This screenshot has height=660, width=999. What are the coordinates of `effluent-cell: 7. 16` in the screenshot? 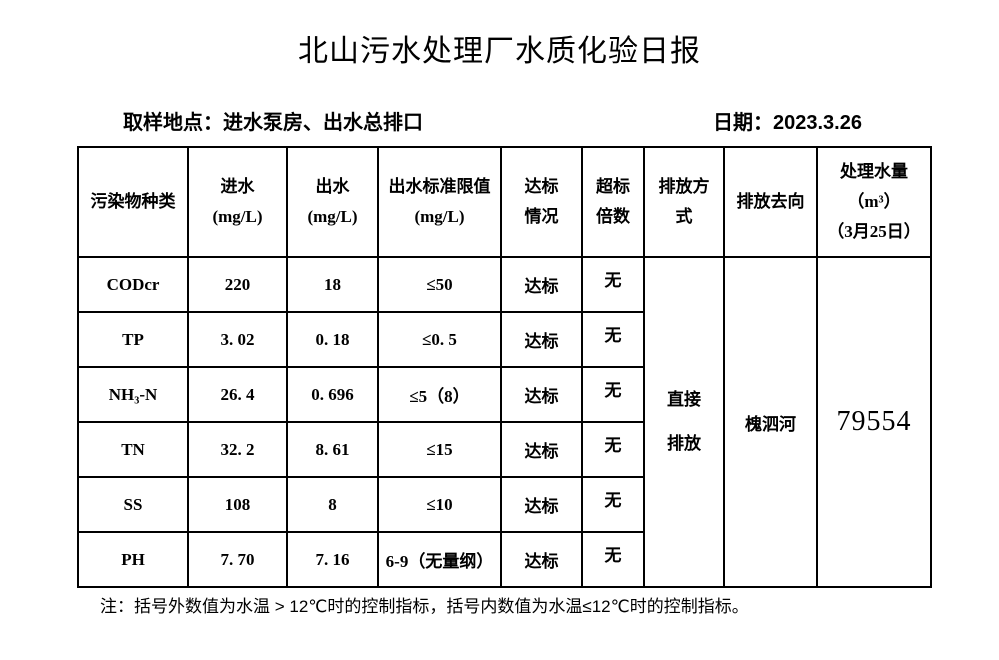 It's located at (332, 559).